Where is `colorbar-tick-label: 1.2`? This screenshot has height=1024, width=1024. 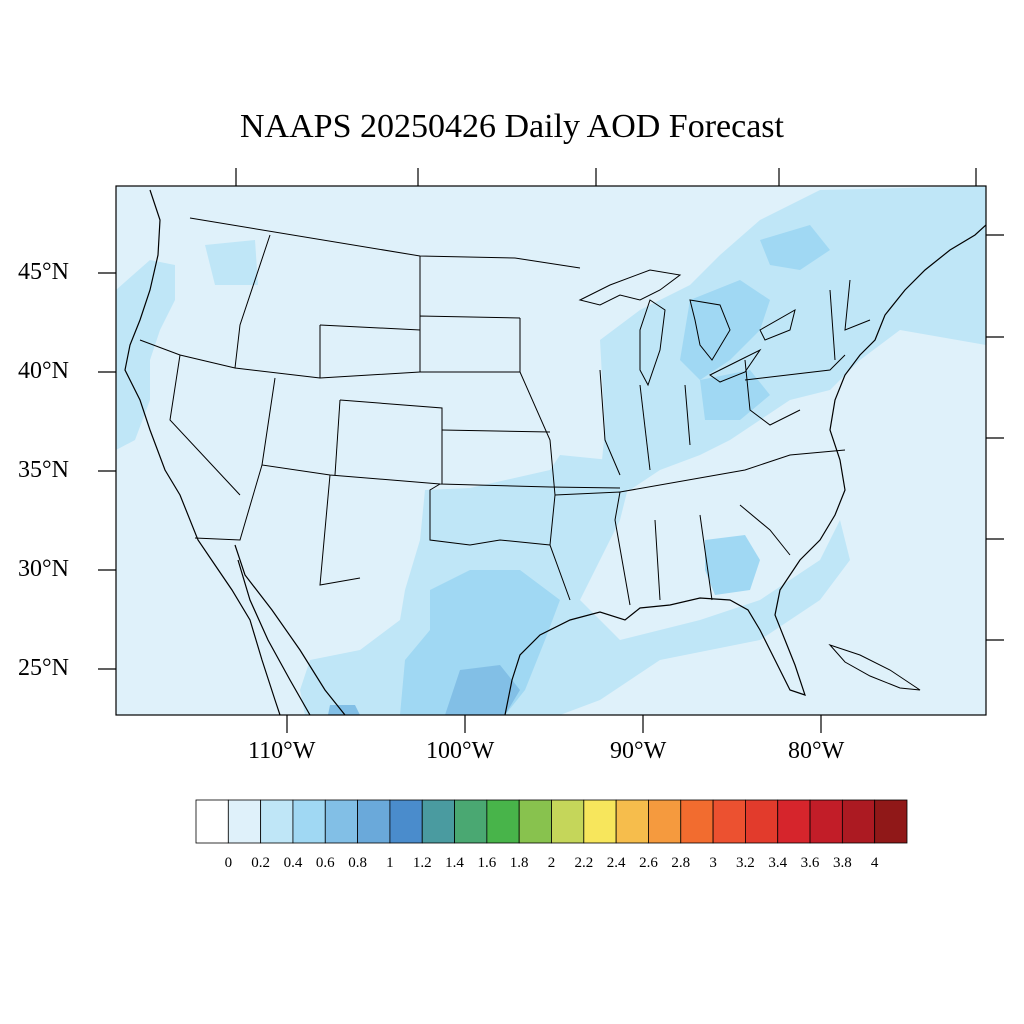 colorbar-tick-label: 1.2 is located at coordinates (422, 863).